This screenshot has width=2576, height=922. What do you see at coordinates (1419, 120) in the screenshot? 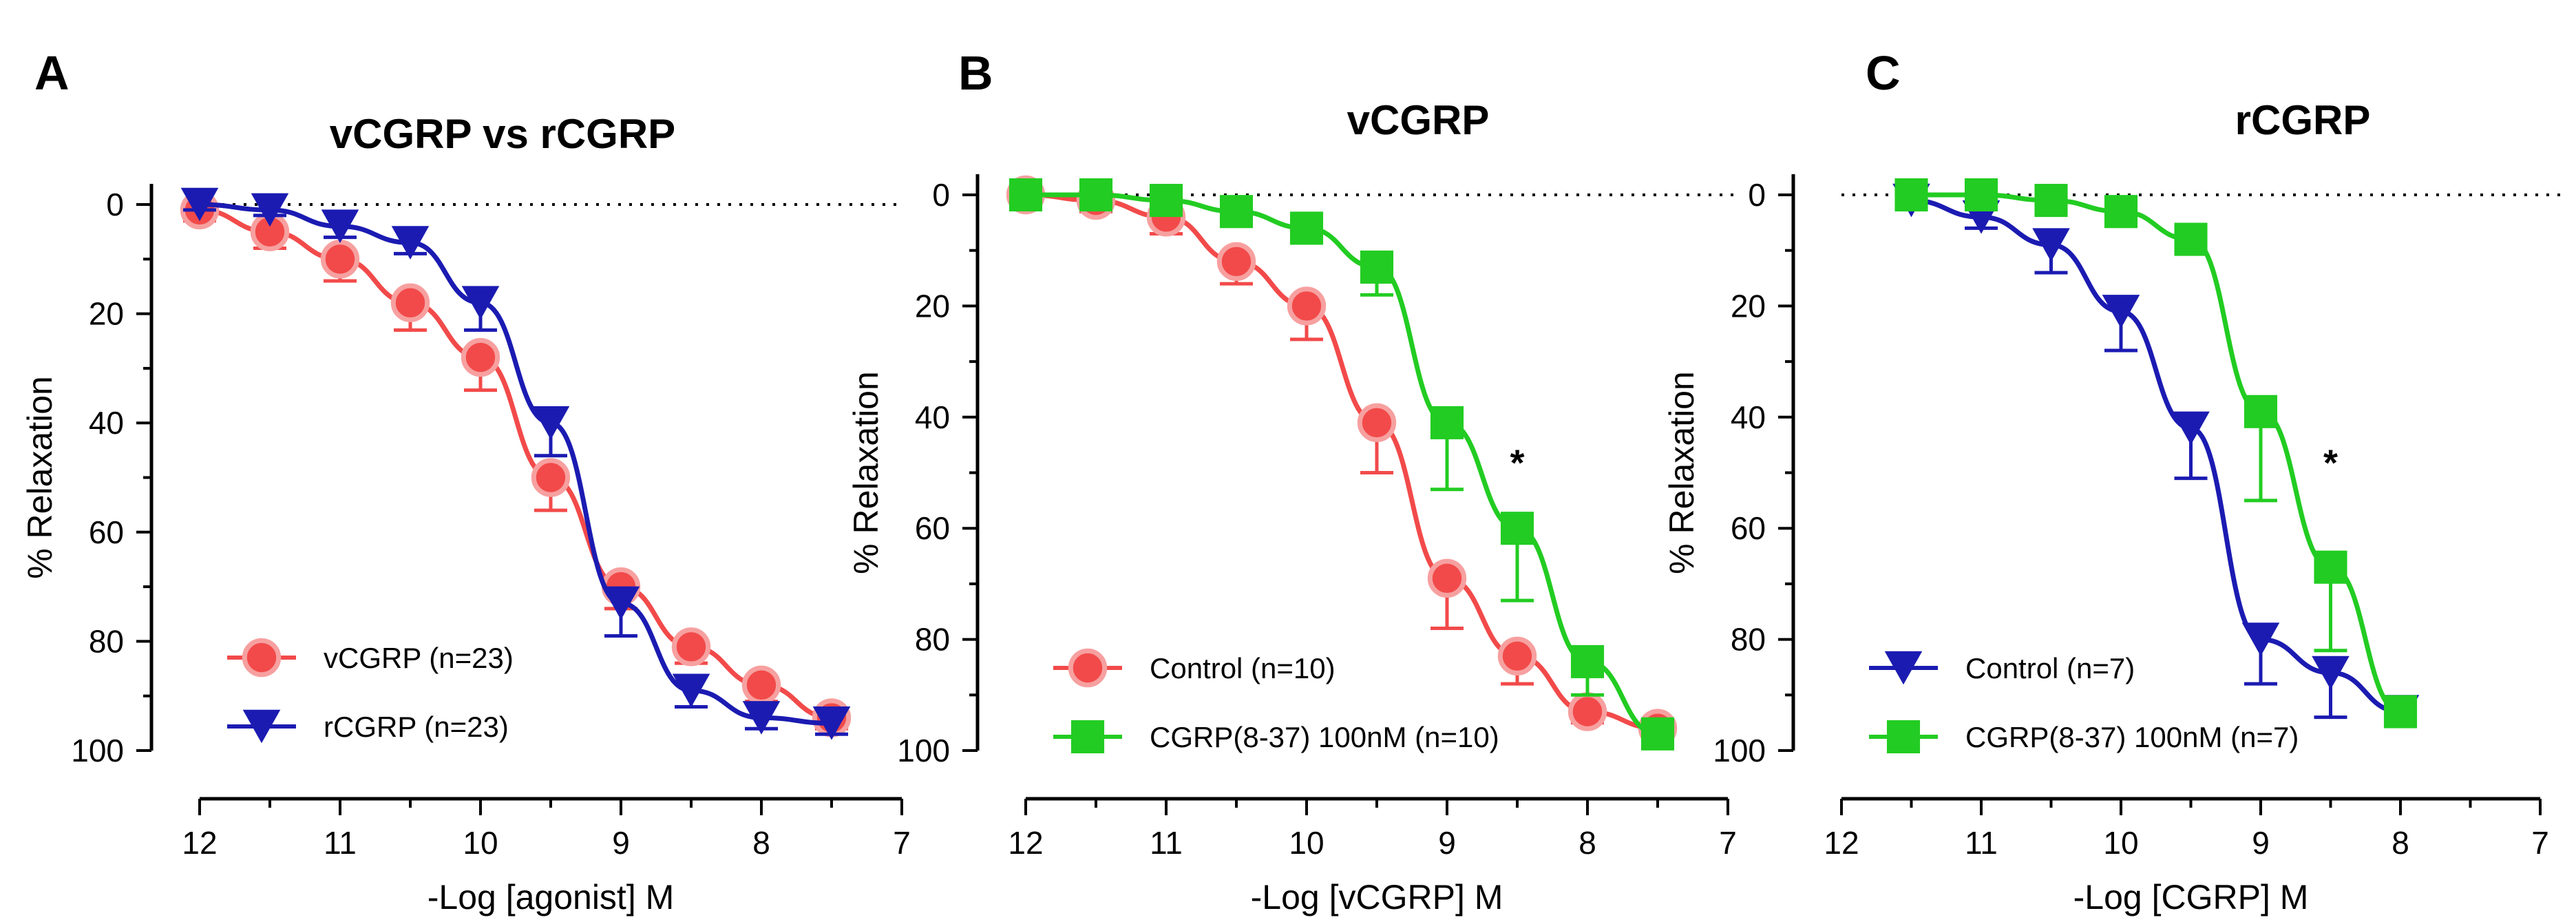
I see `chart-title-b: vCGRP` at bounding box center [1419, 120].